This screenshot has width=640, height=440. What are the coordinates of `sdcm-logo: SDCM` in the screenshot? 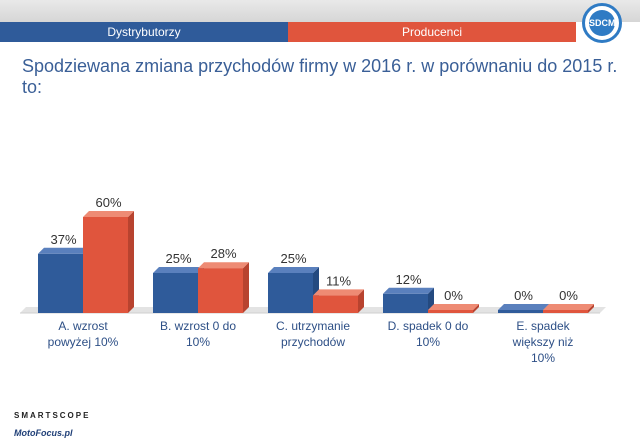 It's located at (602, 23).